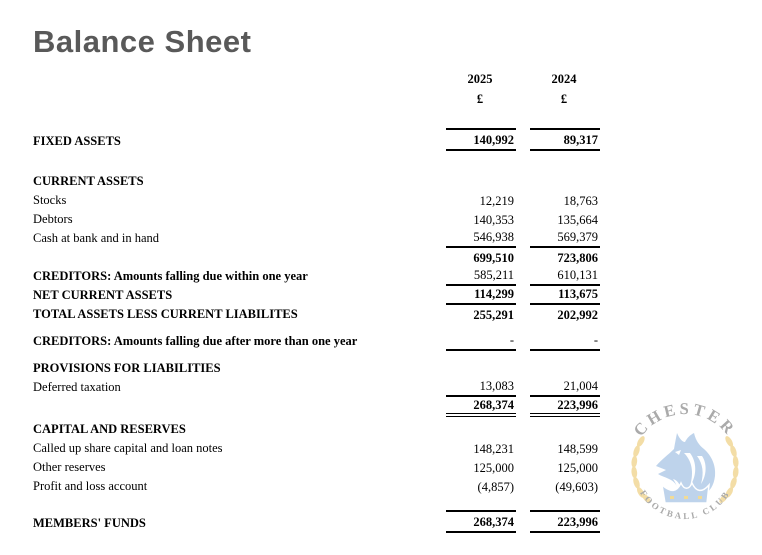 This screenshot has width=762, height=555. I want to click on value-2025: 13,083, so click(481, 387).